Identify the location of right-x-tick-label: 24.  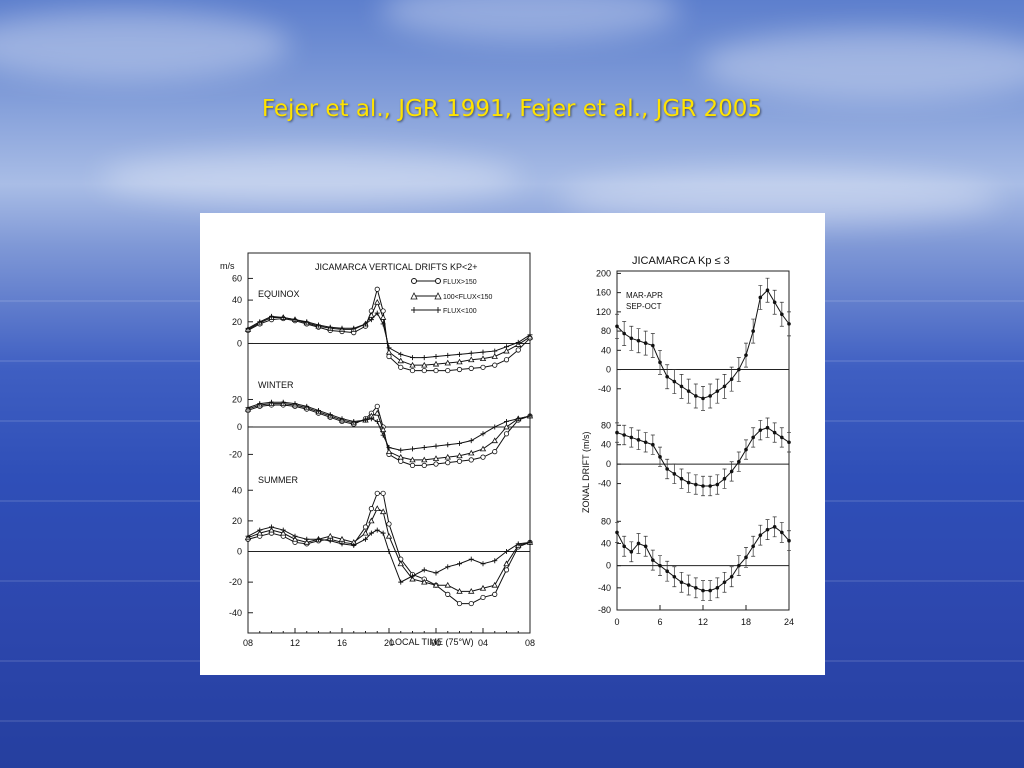
(789, 622).